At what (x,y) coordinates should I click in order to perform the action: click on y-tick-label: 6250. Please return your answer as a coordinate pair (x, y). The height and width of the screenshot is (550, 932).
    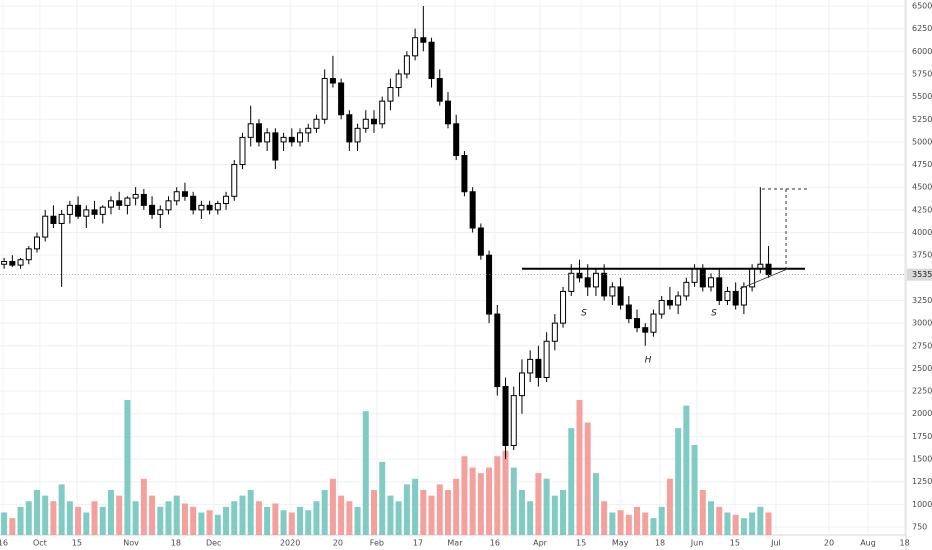
    Looking at the image, I should click on (922, 28).